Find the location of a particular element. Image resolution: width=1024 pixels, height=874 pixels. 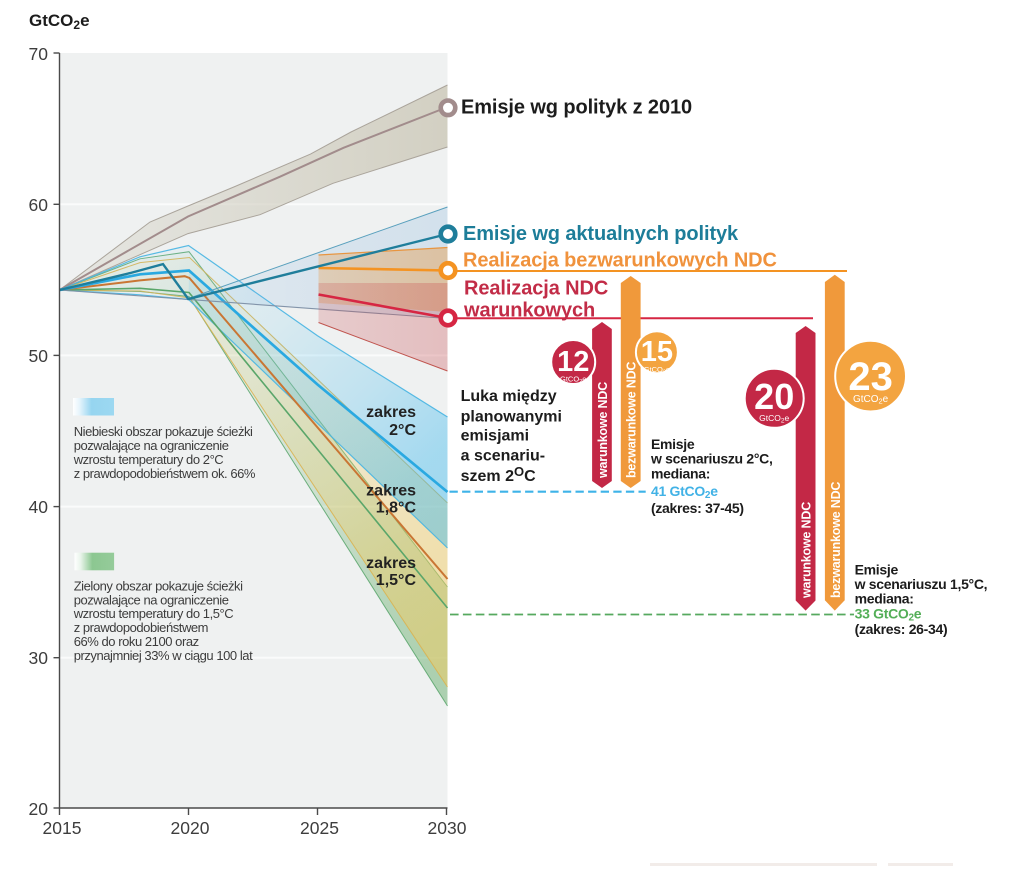

svg-text: Luka między is located at coordinates (509, 396).